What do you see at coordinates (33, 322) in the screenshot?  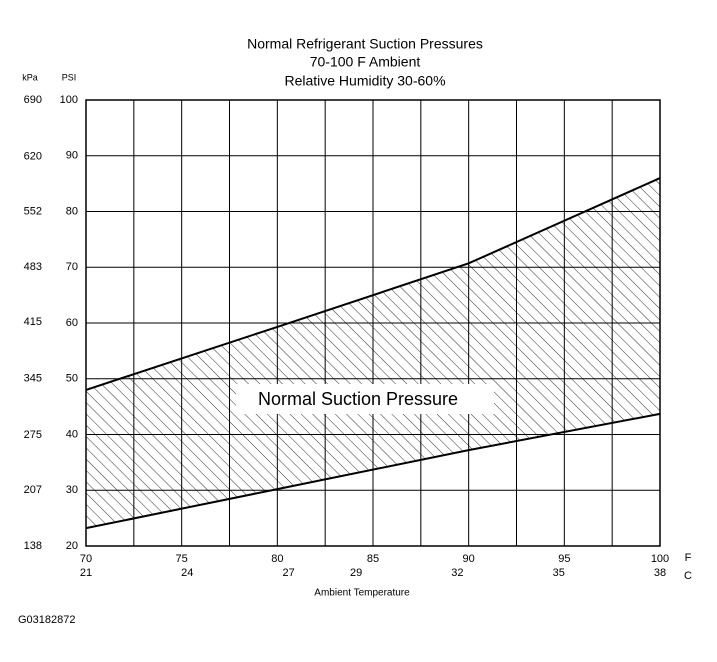 I see `y2-tick-label: 415` at bounding box center [33, 322].